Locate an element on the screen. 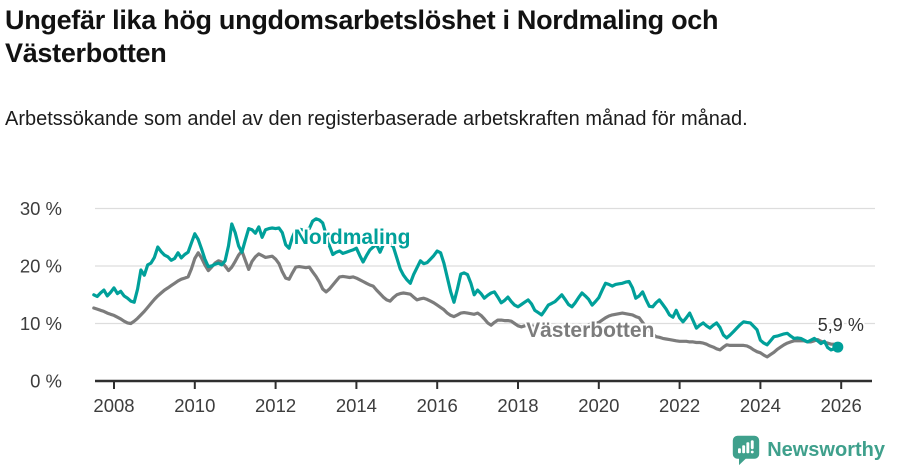 Image resolution: width=900 pixels, height=474 pixels. newsworthy-logo-icon is located at coordinates (746, 450).